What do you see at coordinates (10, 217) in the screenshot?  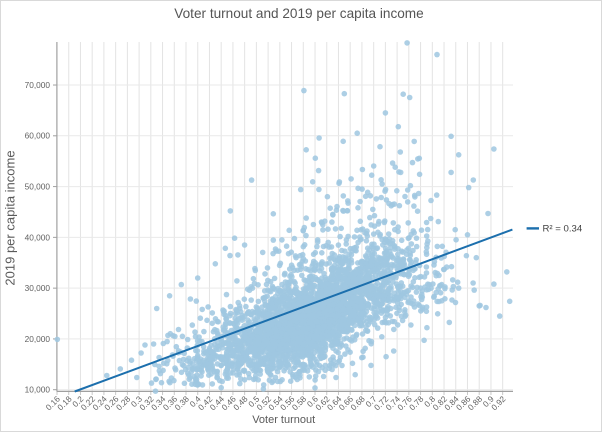 I see `svg-text: 2019 per capita income` at bounding box center [10, 217].